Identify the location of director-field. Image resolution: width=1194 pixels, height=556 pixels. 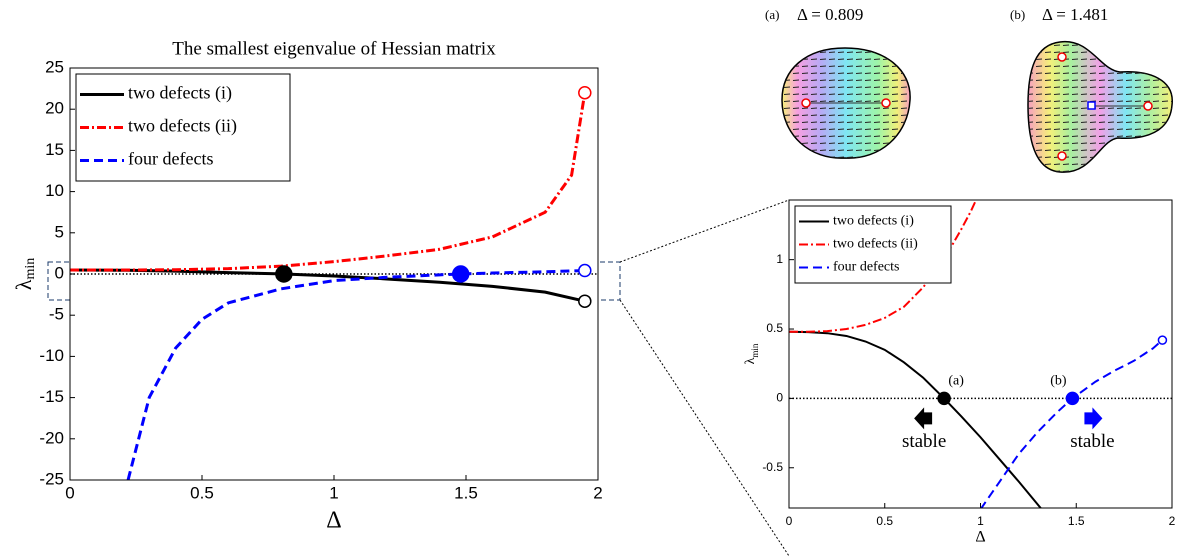
(1100, 107).